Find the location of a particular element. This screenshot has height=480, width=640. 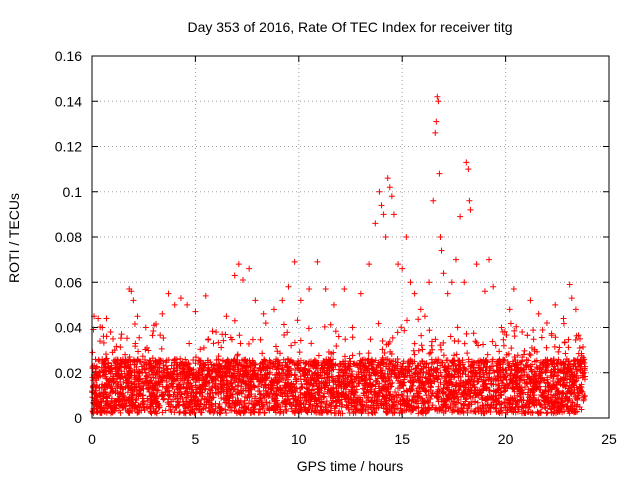

y-tick-label: 0.06 is located at coordinates (68, 282).